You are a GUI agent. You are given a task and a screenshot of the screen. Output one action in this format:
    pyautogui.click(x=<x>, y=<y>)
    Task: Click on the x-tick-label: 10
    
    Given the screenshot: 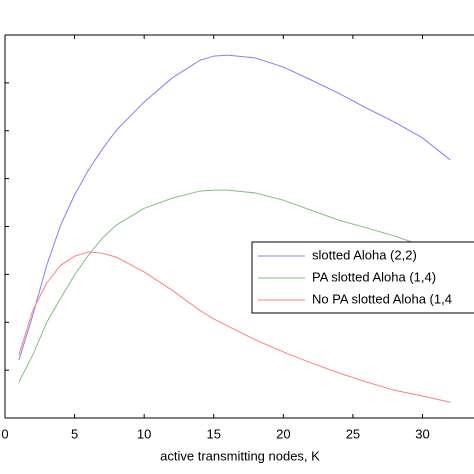 What is the action you would take?
    pyautogui.click(x=144, y=433)
    